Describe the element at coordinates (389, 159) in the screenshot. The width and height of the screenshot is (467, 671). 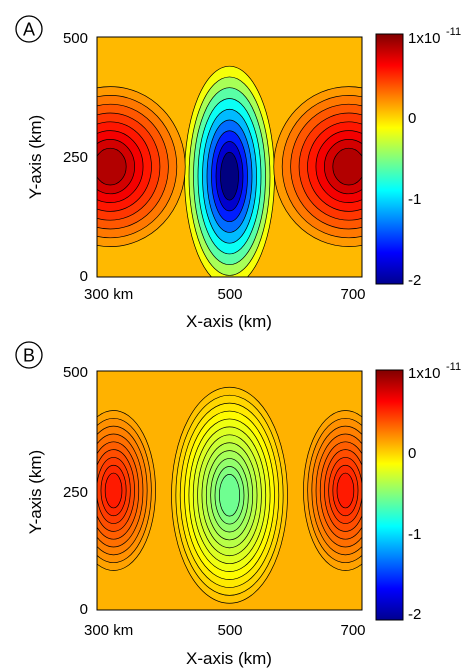
I see `colorbar-a` at that location.